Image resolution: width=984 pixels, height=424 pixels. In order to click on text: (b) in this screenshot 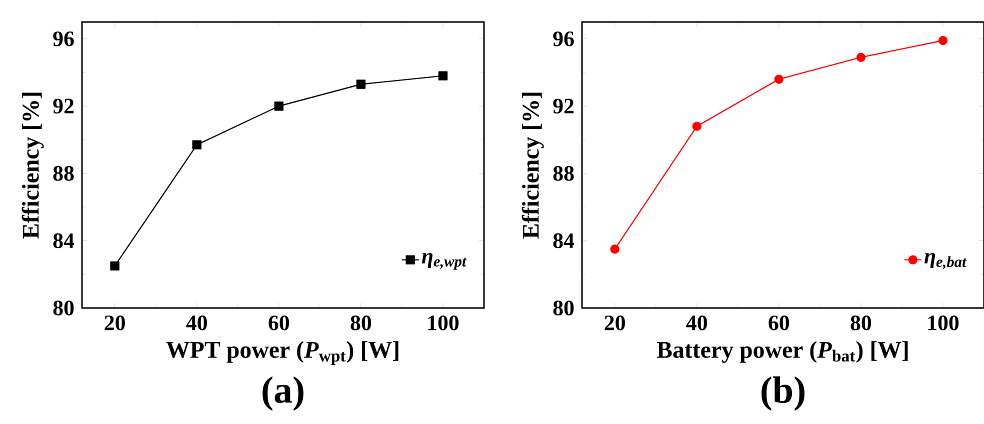, I will do `click(783, 393)`.